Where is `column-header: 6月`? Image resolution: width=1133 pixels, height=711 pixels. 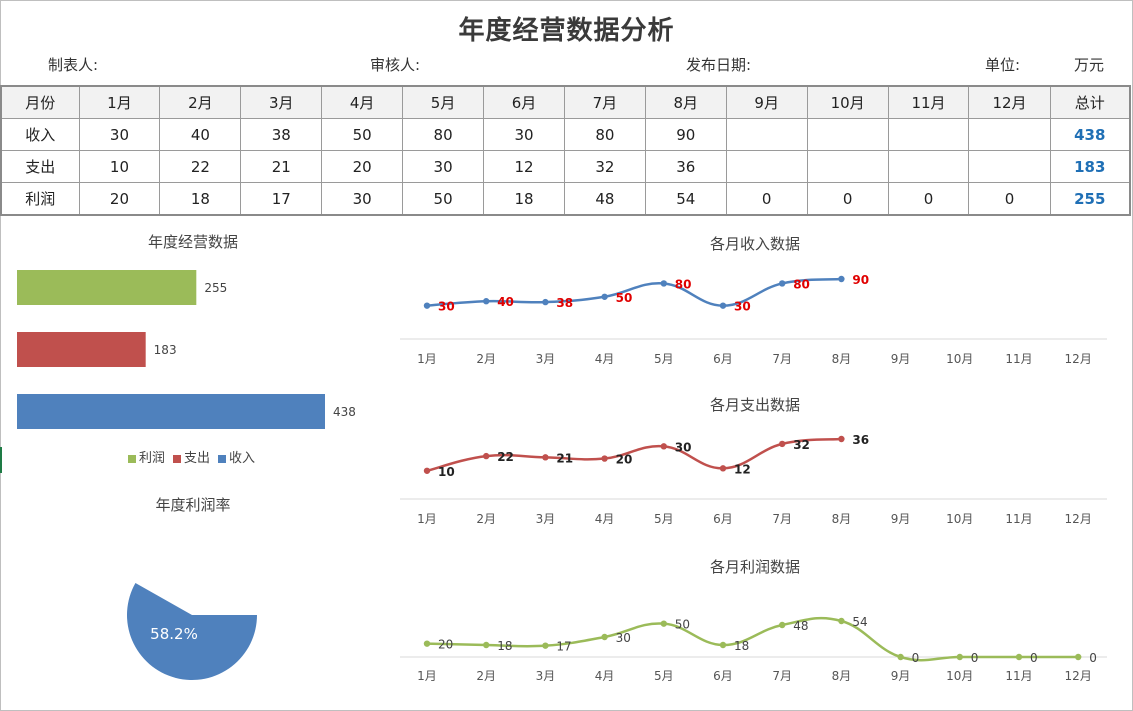 column-header: 6月 is located at coordinates (524, 102).